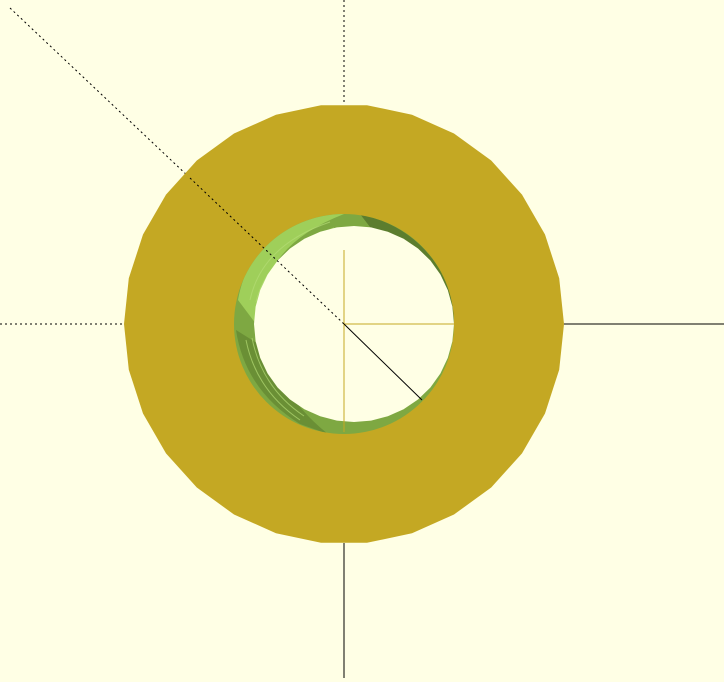 This screenshot has height=682, width=724. I want to click on diagonal-axis-inner-dashed, so click(267, 251).